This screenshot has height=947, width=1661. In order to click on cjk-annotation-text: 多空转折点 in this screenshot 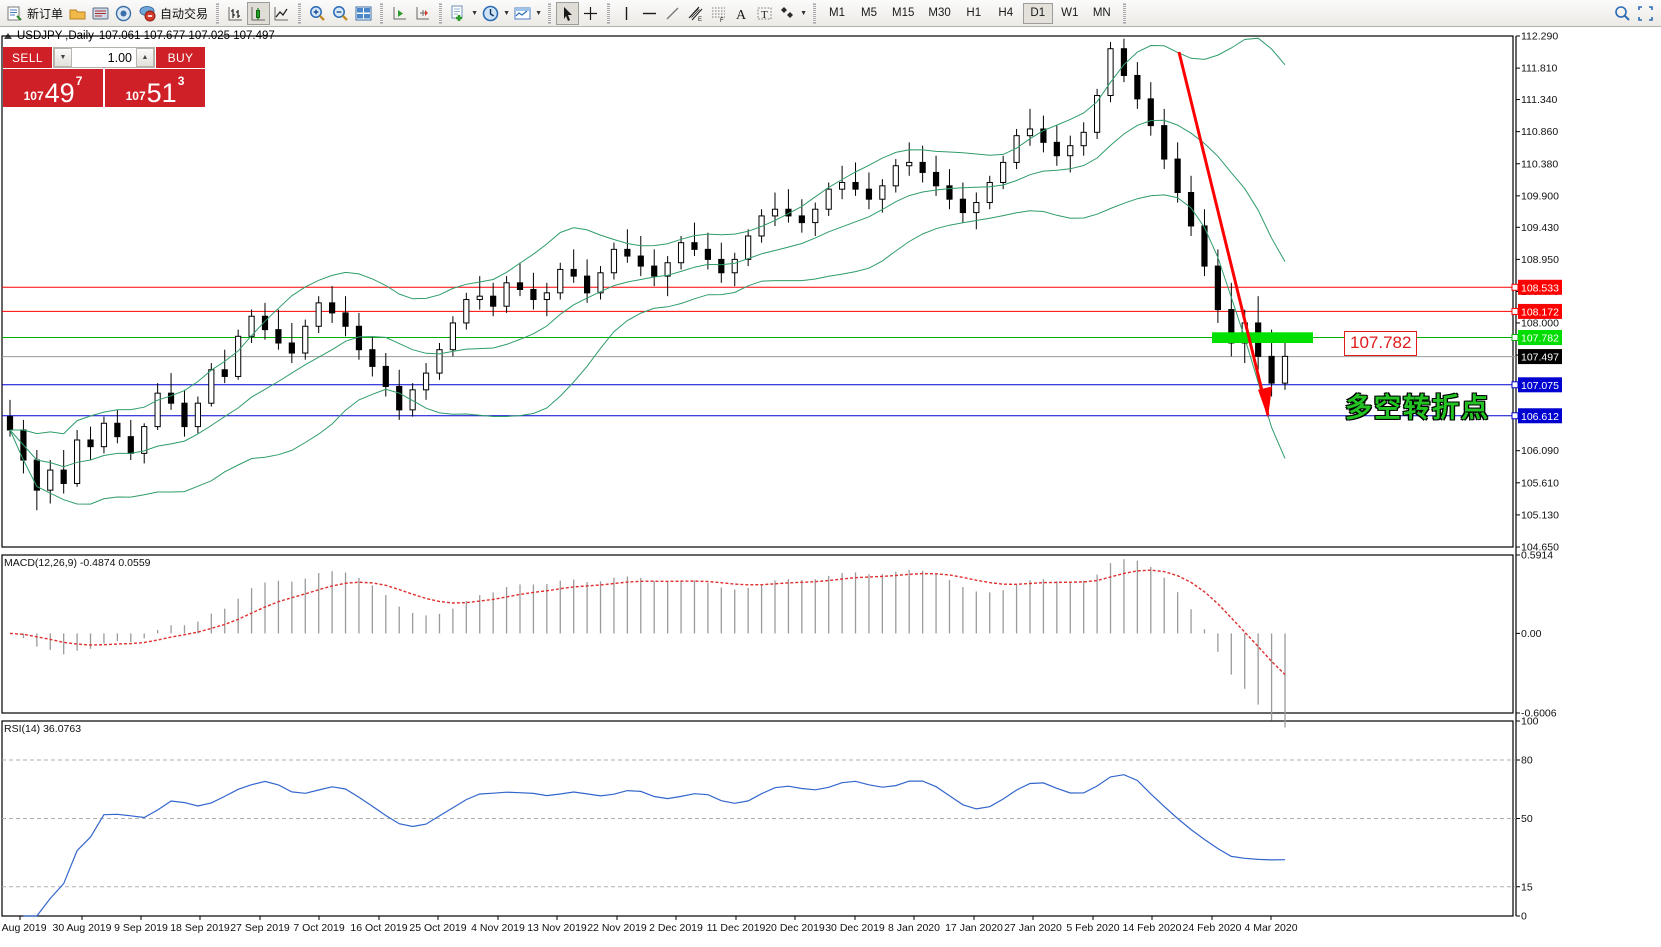, I will do `click(1417, 408)`.